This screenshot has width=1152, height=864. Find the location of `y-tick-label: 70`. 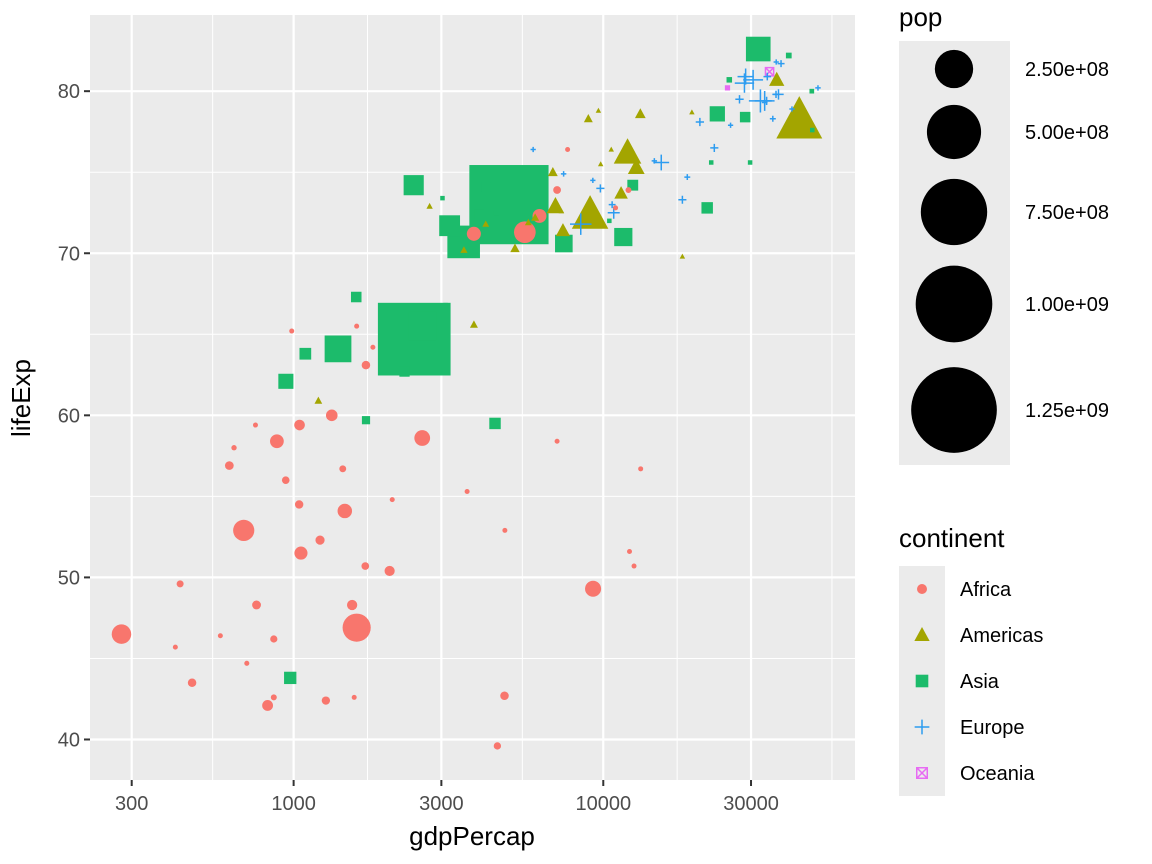

y-tick-label: 70 is located at coordinates (69, 254).